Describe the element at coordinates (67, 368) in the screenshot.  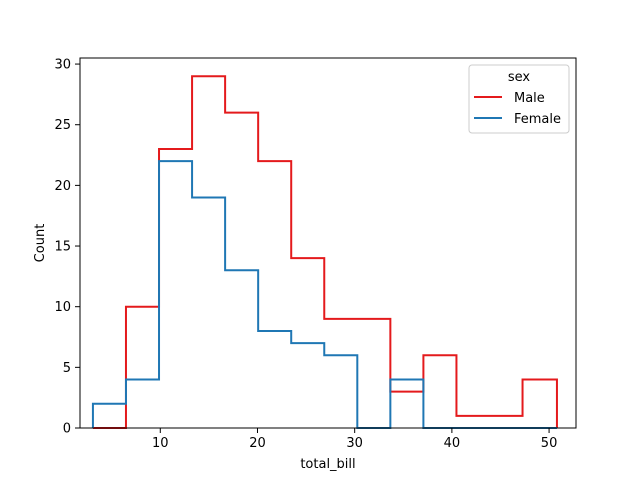
I see `y-tick-label: 5` at that location.